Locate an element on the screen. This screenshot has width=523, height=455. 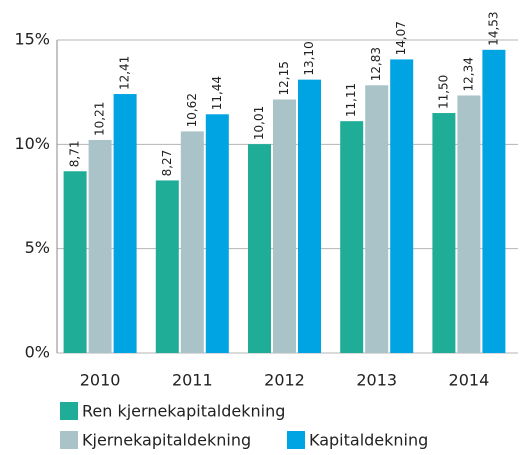
value-label: 12,34 is located at coordinates (468, 74).